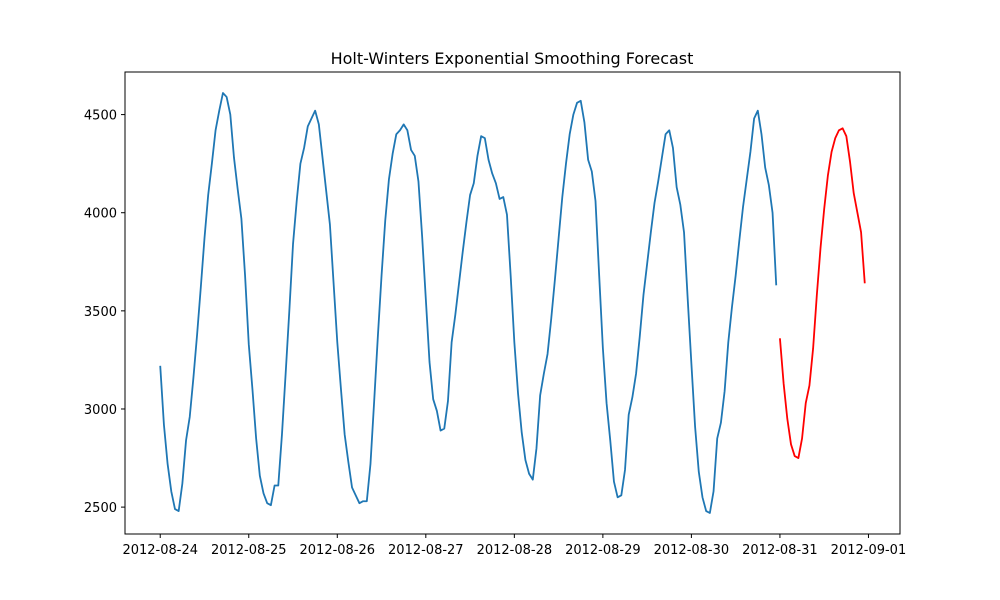  I want to click on line-series, so click(822, 293).